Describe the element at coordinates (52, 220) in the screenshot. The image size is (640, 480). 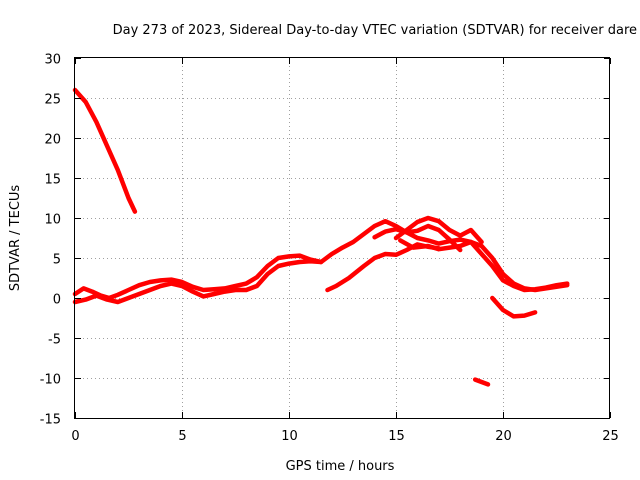
I see `y-tick-label: 10` at that location.